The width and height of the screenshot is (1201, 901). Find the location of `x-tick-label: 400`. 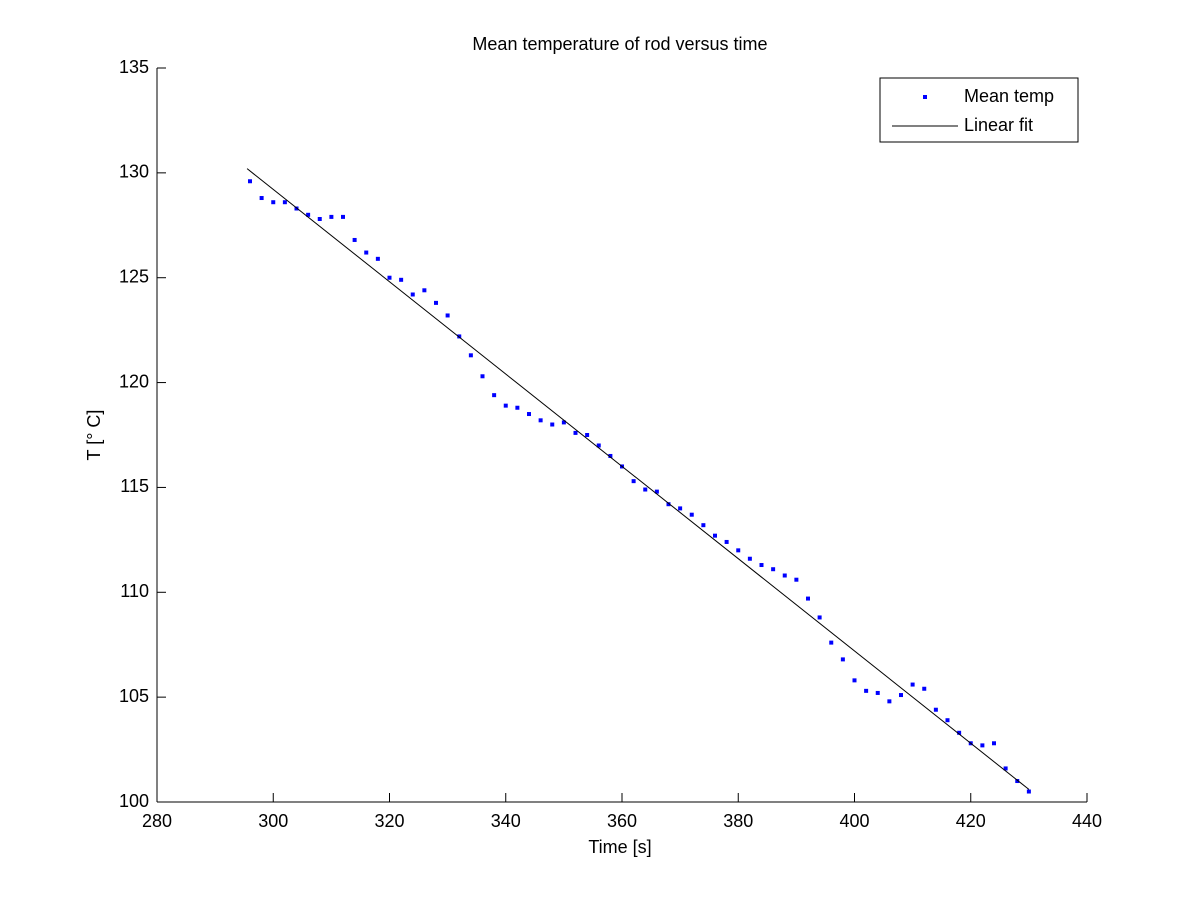

x-tick-label: 400 is located at coordinates (854, 821).